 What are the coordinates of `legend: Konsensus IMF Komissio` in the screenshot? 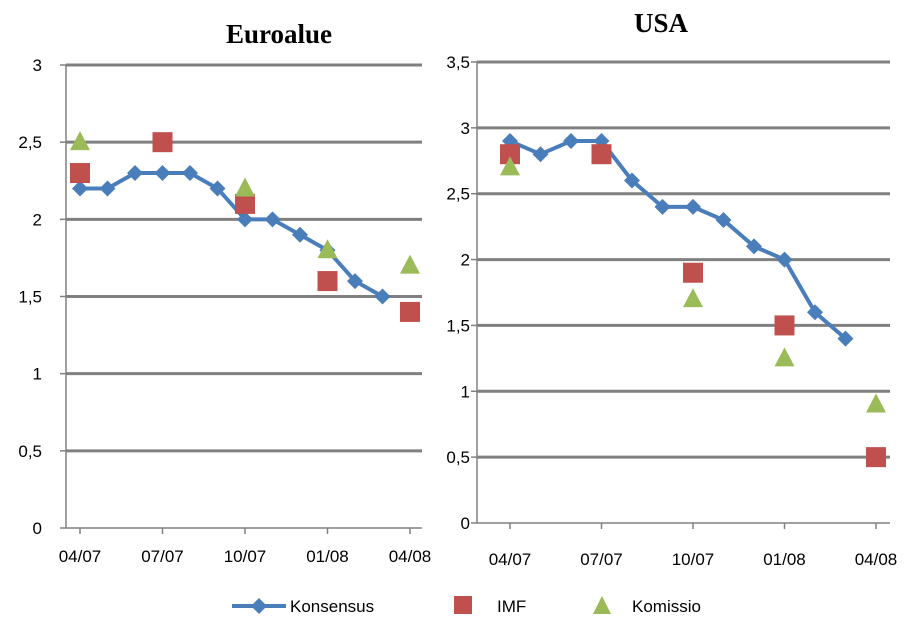 It's located at (466, 606).